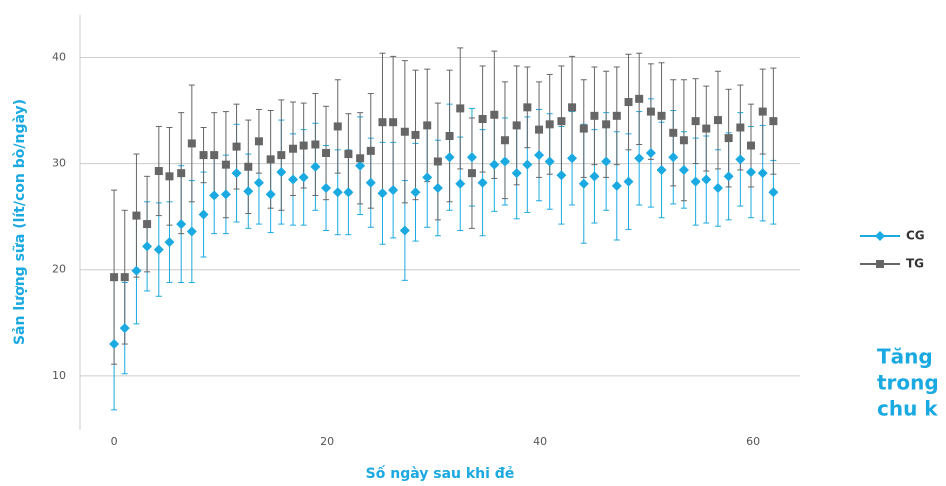  What do you see at coordinates (915, 264) in the screenshot?
I see `legend-label: TG` at bounding box center [915, 264].